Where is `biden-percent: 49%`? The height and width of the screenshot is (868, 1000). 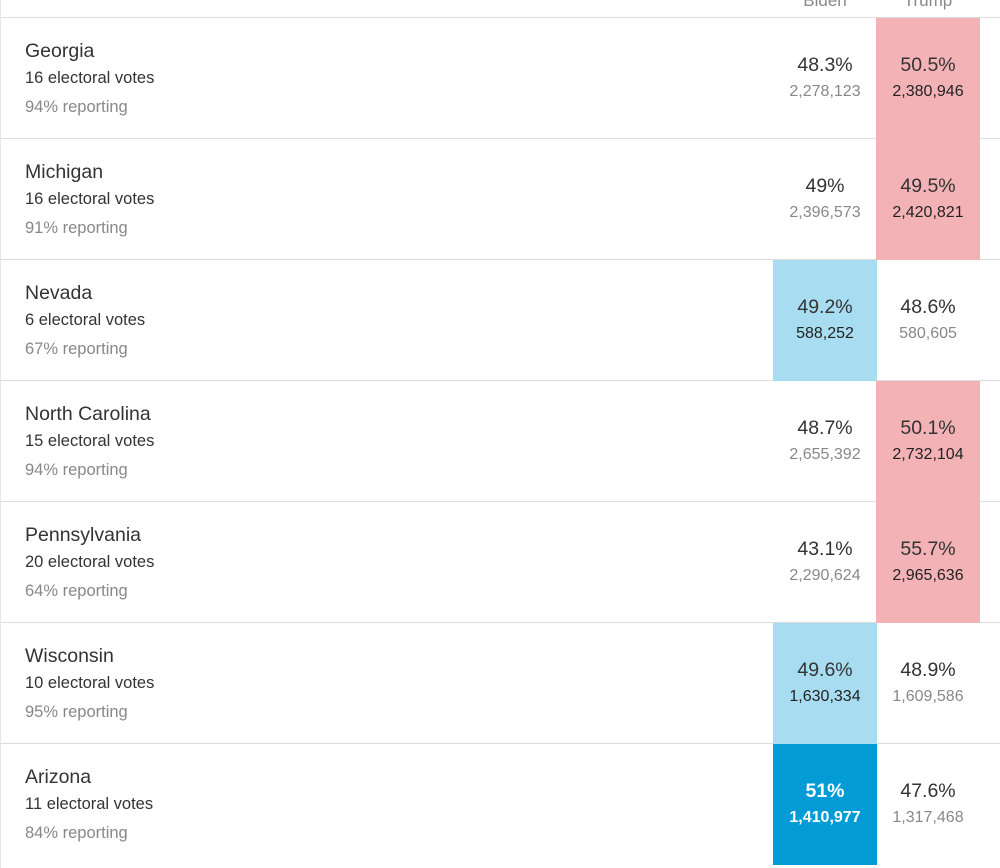
biden-percent: 49% is located at coordinates (825, 186).